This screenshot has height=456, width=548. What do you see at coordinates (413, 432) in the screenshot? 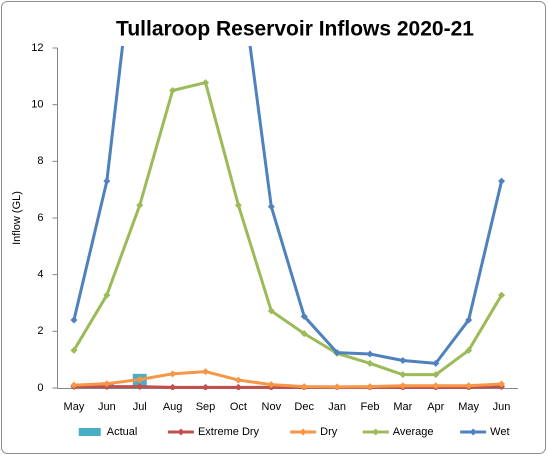
I see `legend-label: Average` at bounding box center [413, 432].